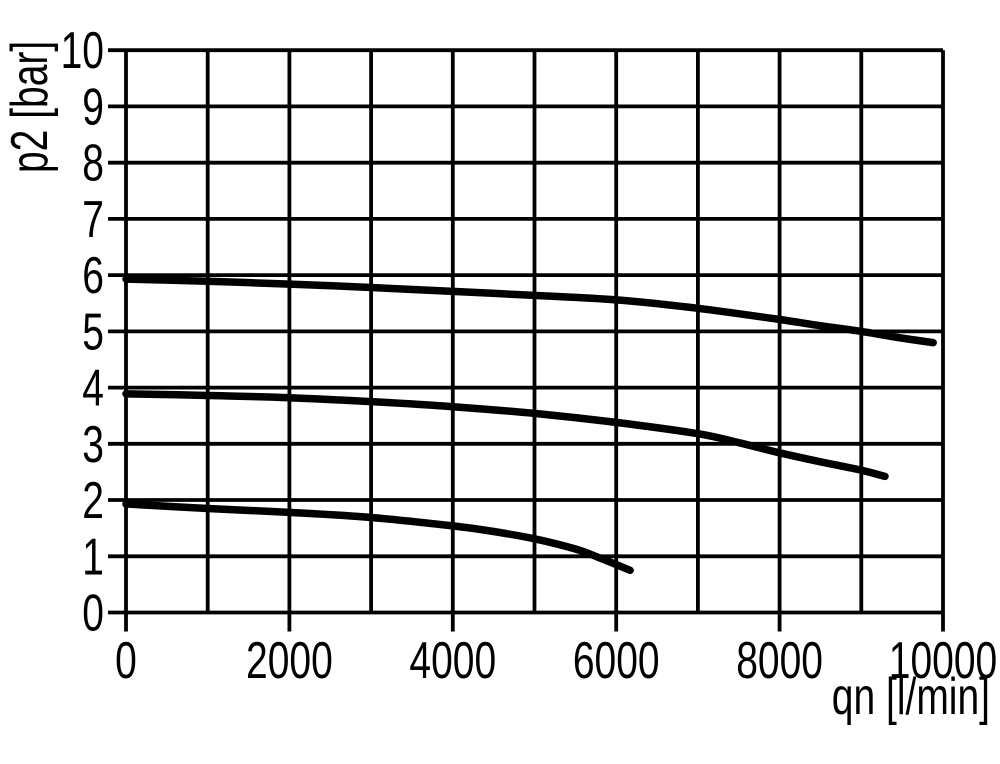  I want to click on y-tick-label: 5, so click(93, 331).